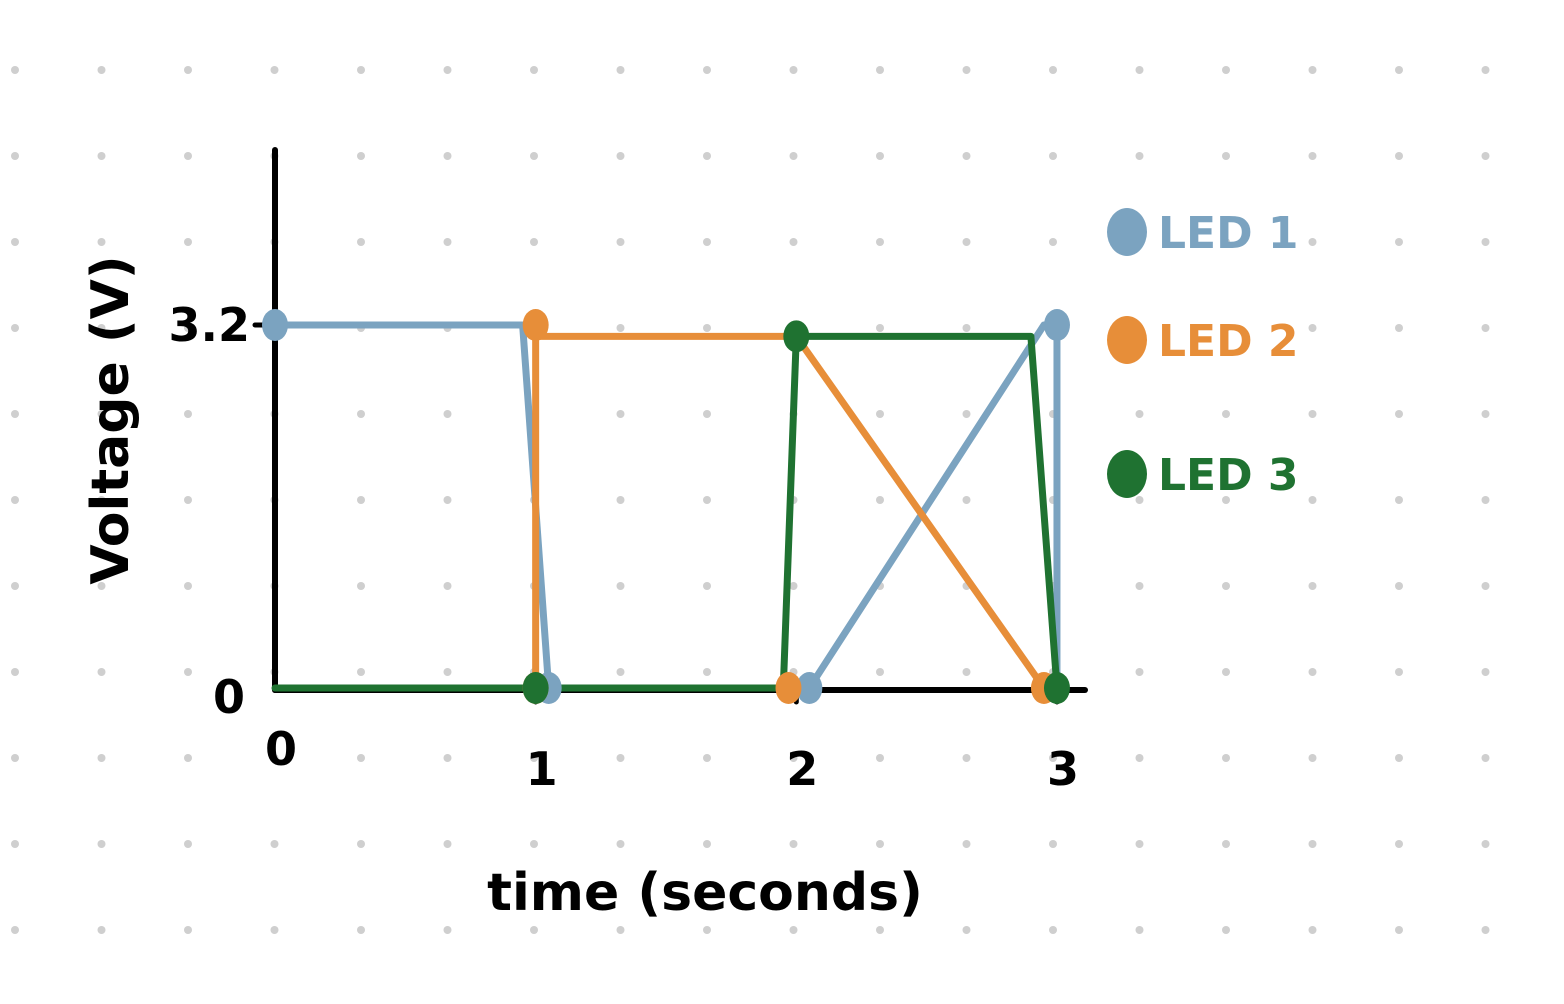 The height and width of the screenshot is (1004, 1564). I want to click on x-tick-label: 1, so click(542, 769).